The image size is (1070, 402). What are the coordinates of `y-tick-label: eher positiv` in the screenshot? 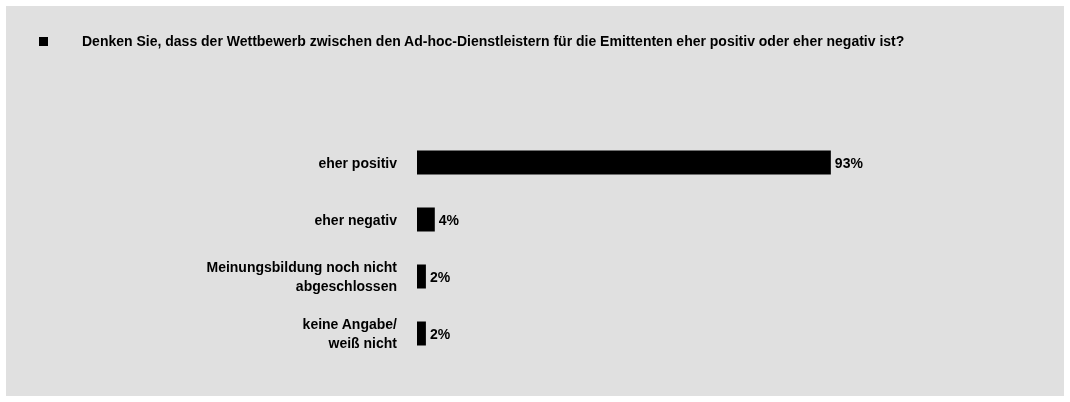 It's located at (358, 162).